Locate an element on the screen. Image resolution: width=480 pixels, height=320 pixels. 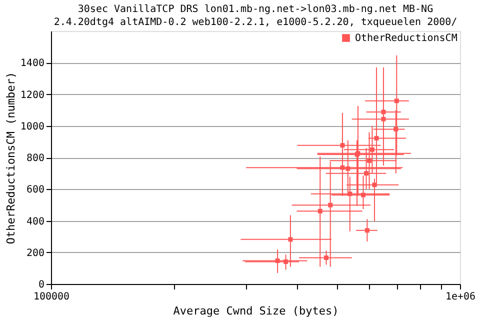
y-tick-label: 1000 is located at coordinates (32, 126).